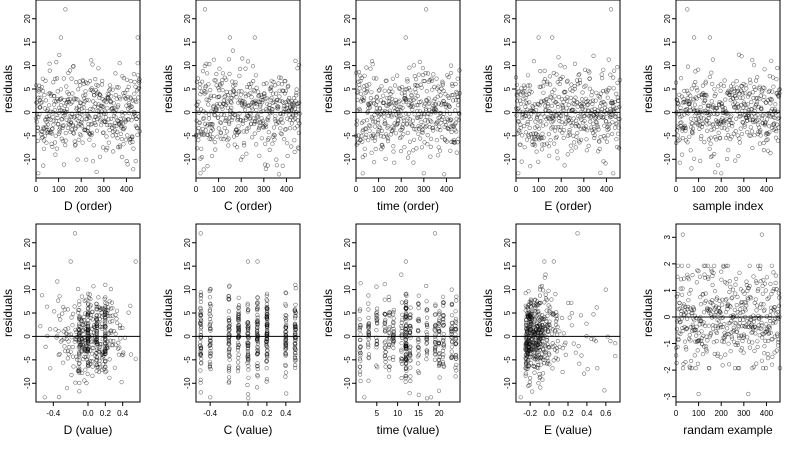 Image resolution: width=800 pixels, height=450 pixels. I want to click on y-tick-label: 10, so click(27, 289).